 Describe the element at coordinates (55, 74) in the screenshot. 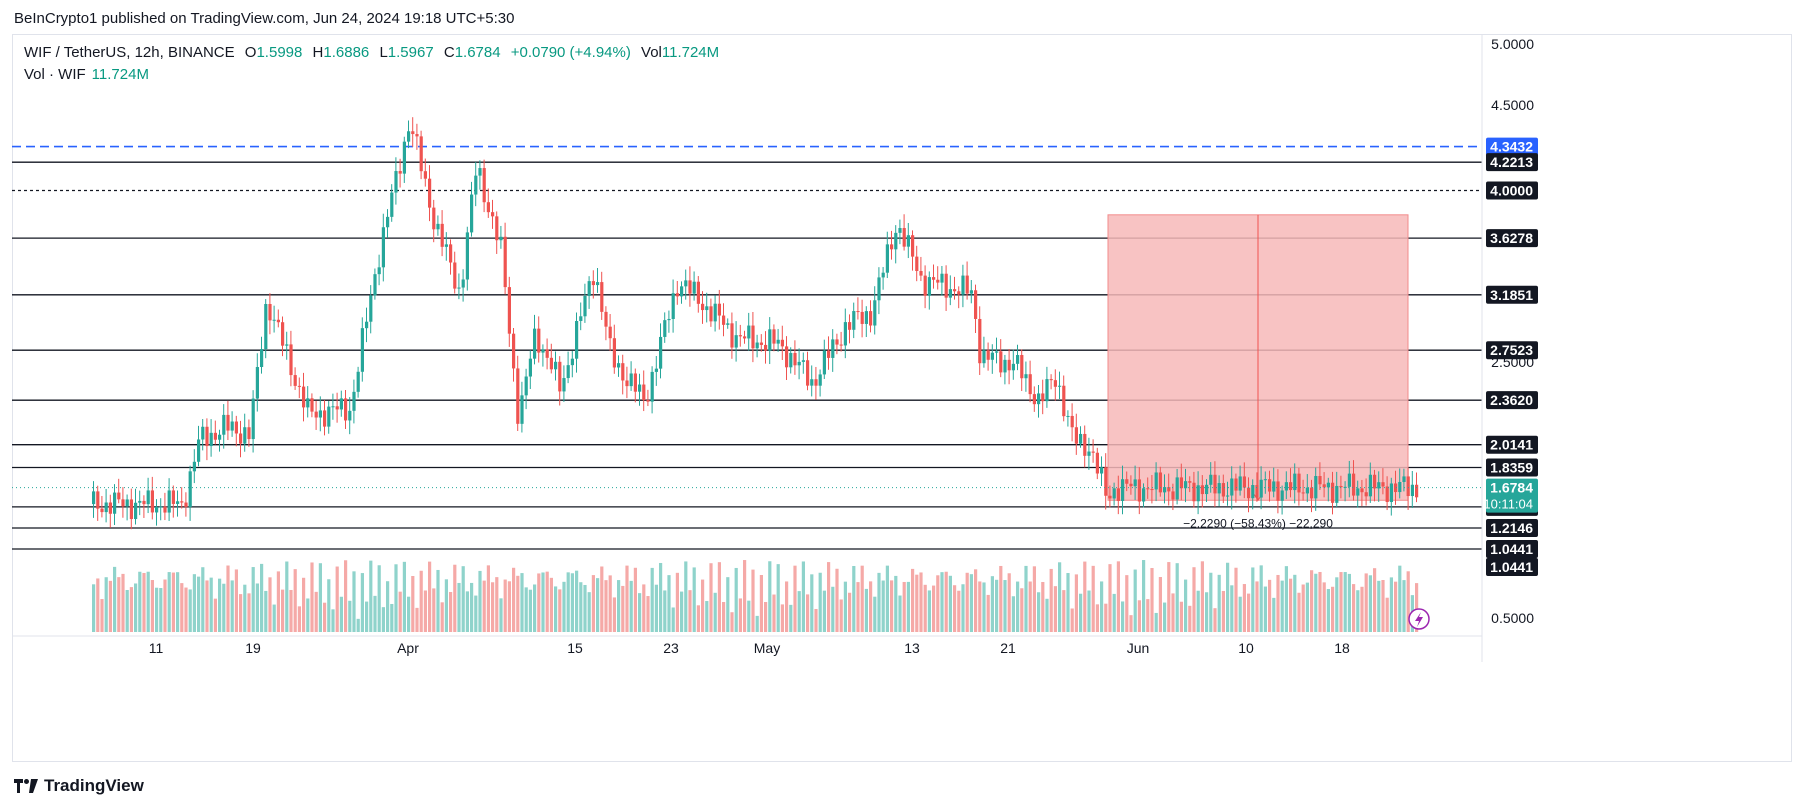

I see `volume-legend-label: Vol · WIF` at that location.